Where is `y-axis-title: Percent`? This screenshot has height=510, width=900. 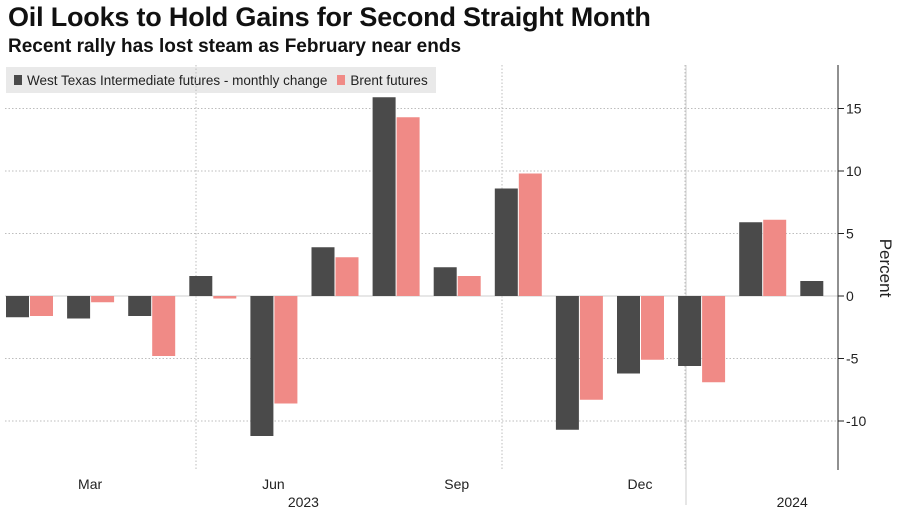 y-axis-title: Percent is located at coordinates (885, 268).